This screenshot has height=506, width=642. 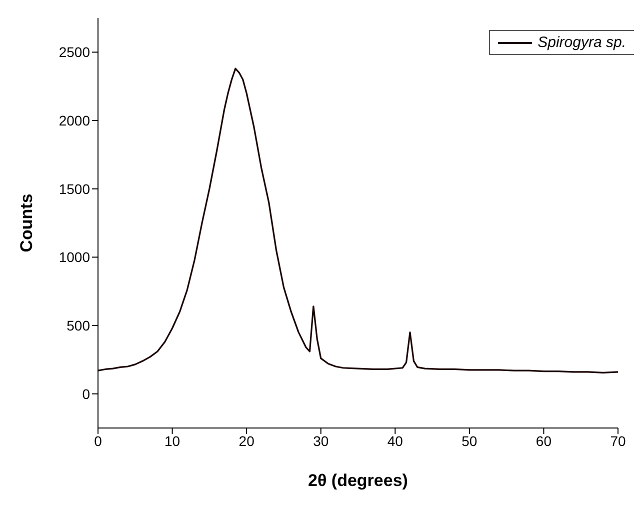 What do you see at coordinates (470, 440) in the screenshot?
I see `x-tick-label: 50` at bounding box center [470, 440].